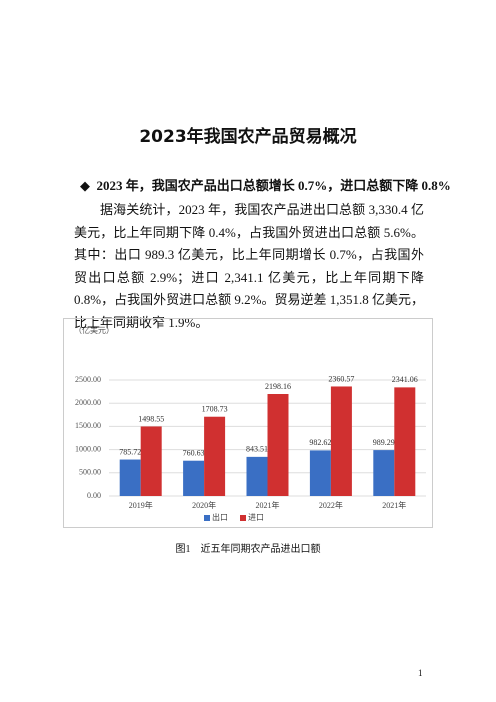  What do you see at coordinates (256, 517) in the screenshot?
I see `legend-label: 进口` at bounding box center [256, 517].